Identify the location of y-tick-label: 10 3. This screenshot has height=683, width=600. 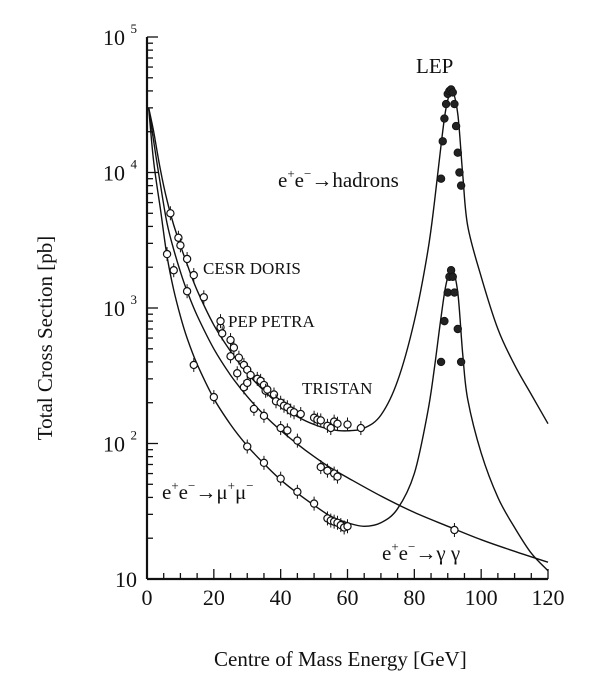
(120, 306).